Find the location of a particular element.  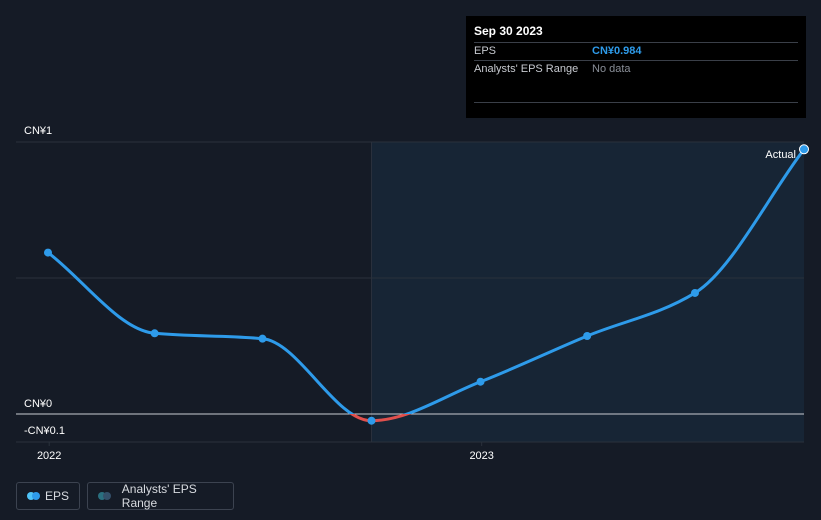

tooltip-label: Analysts' EPS Range is located at coordinates (526, 69).